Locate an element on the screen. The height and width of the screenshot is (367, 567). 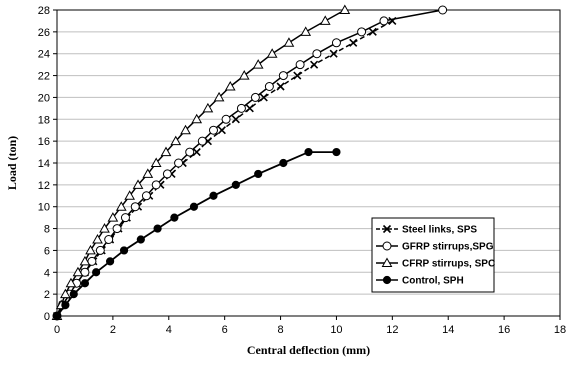
y-tick-label: 10 is located at coordinates (44, 208).